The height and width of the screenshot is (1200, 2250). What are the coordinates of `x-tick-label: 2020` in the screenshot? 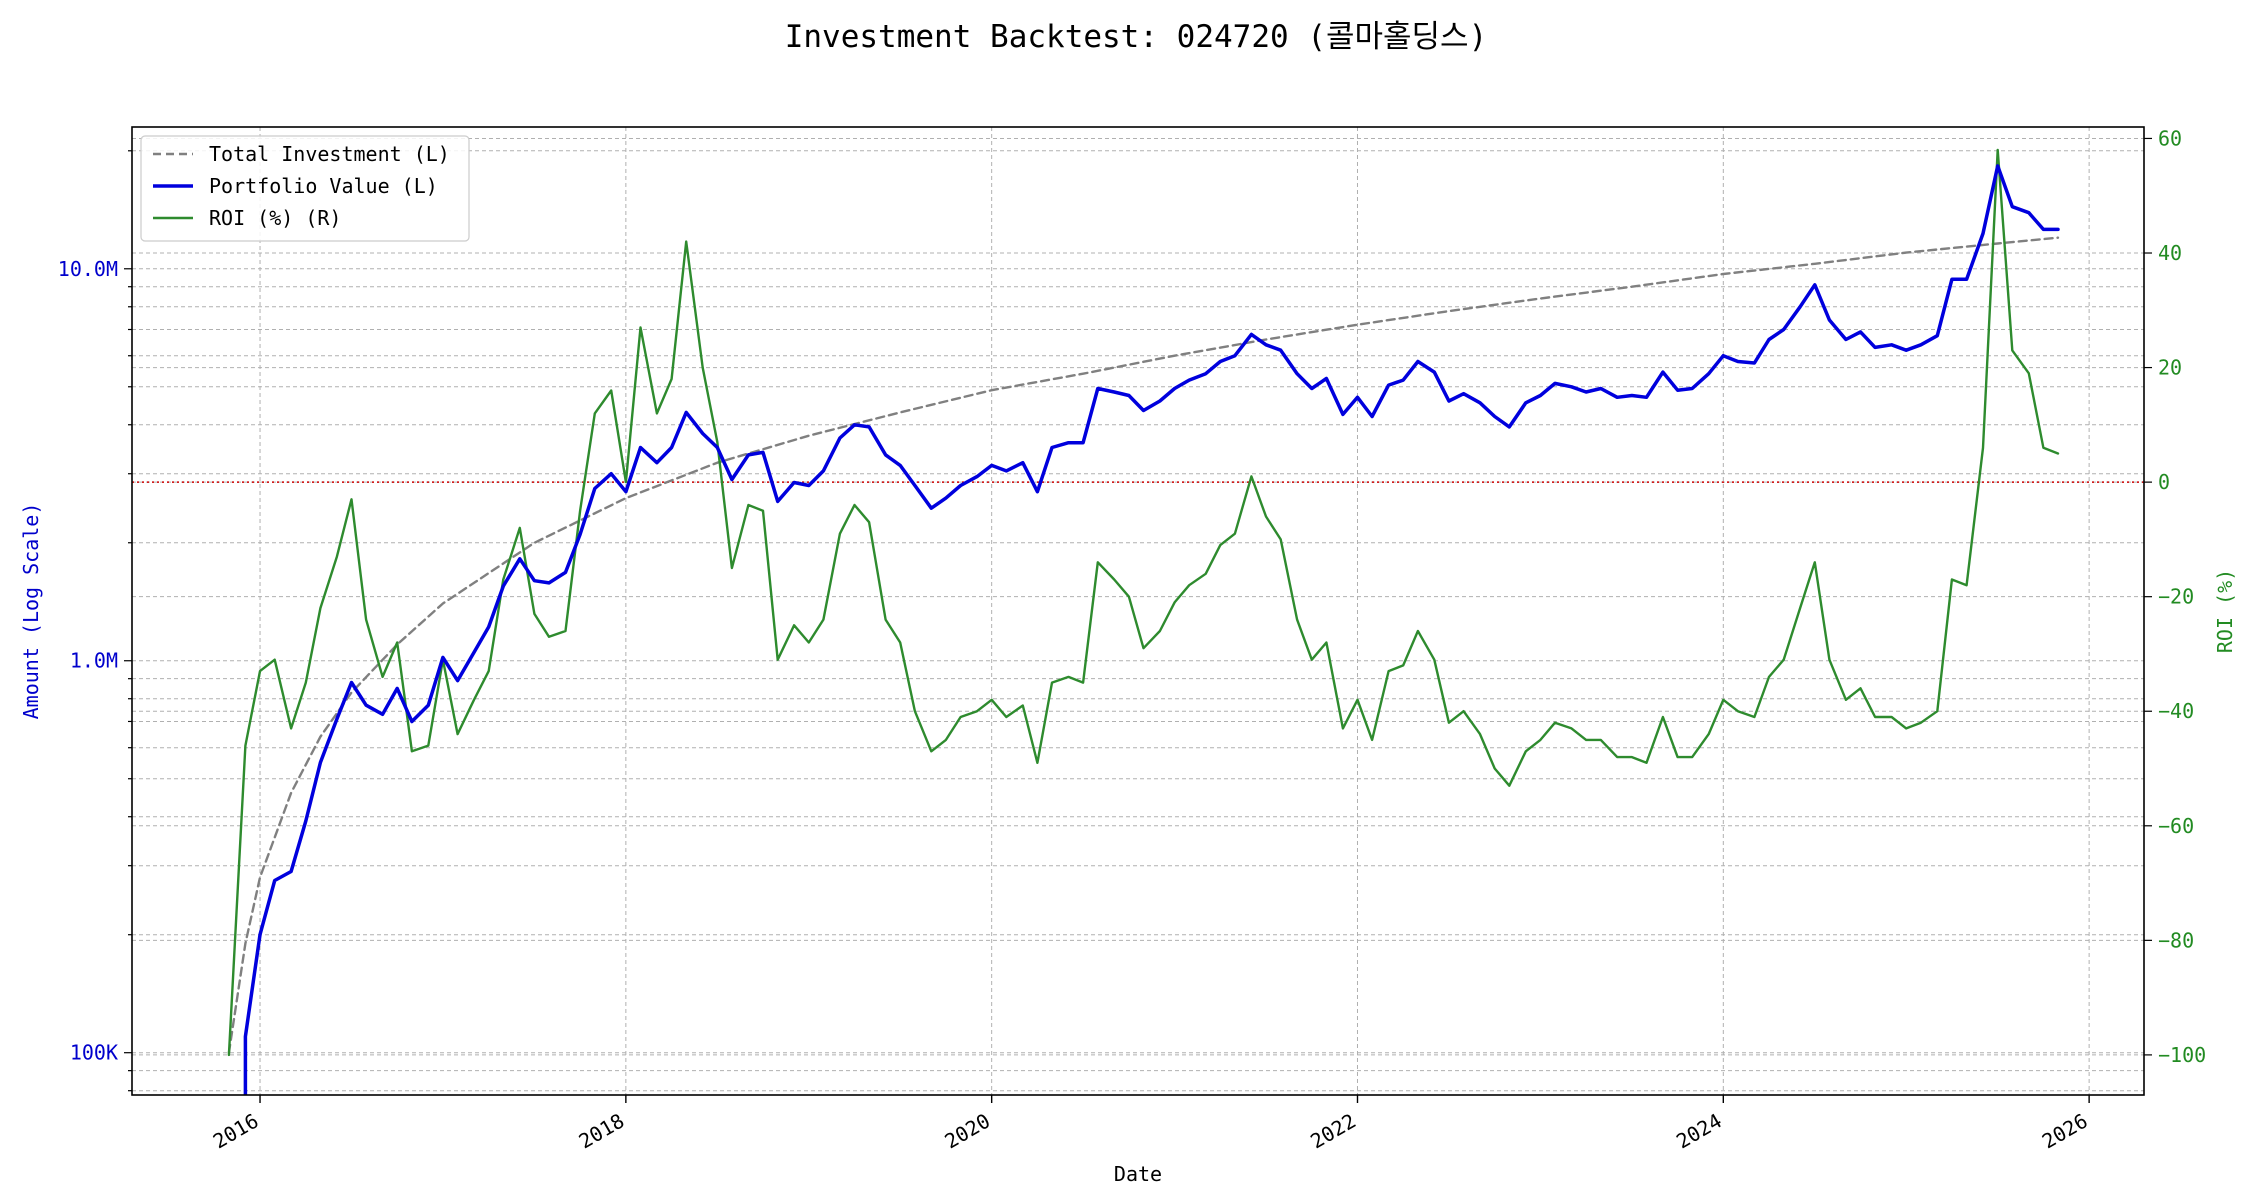 It's located at (967, 1131).